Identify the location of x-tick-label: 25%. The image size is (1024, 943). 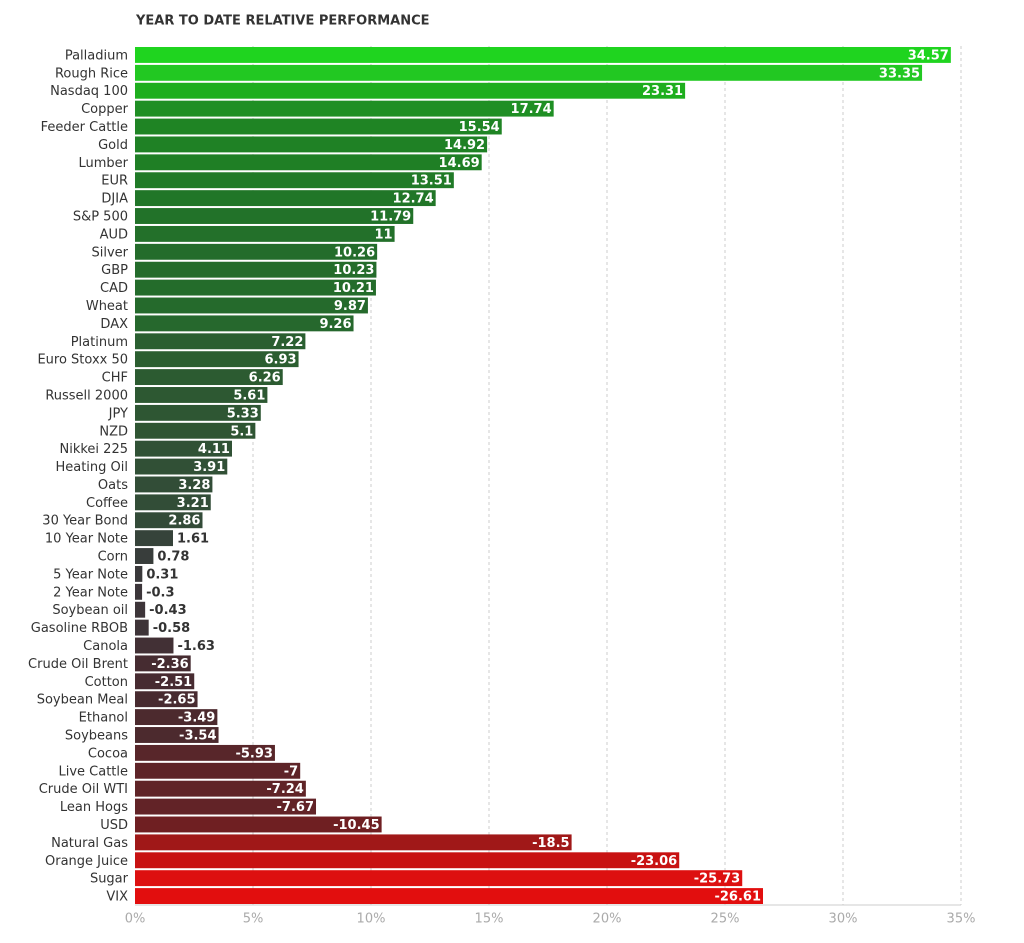
(725, 919).